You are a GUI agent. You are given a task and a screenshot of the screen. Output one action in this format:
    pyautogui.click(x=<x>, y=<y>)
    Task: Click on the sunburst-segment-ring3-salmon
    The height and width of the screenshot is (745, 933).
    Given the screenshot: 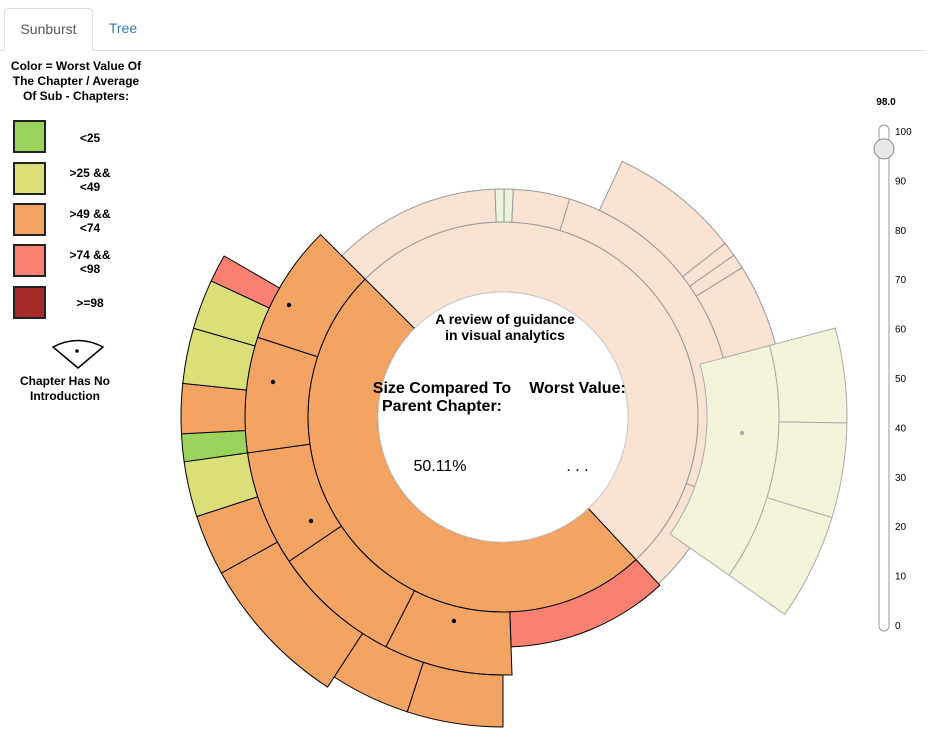 What is the action you would take?
    pyautogui.click(x=245, y=282)
    